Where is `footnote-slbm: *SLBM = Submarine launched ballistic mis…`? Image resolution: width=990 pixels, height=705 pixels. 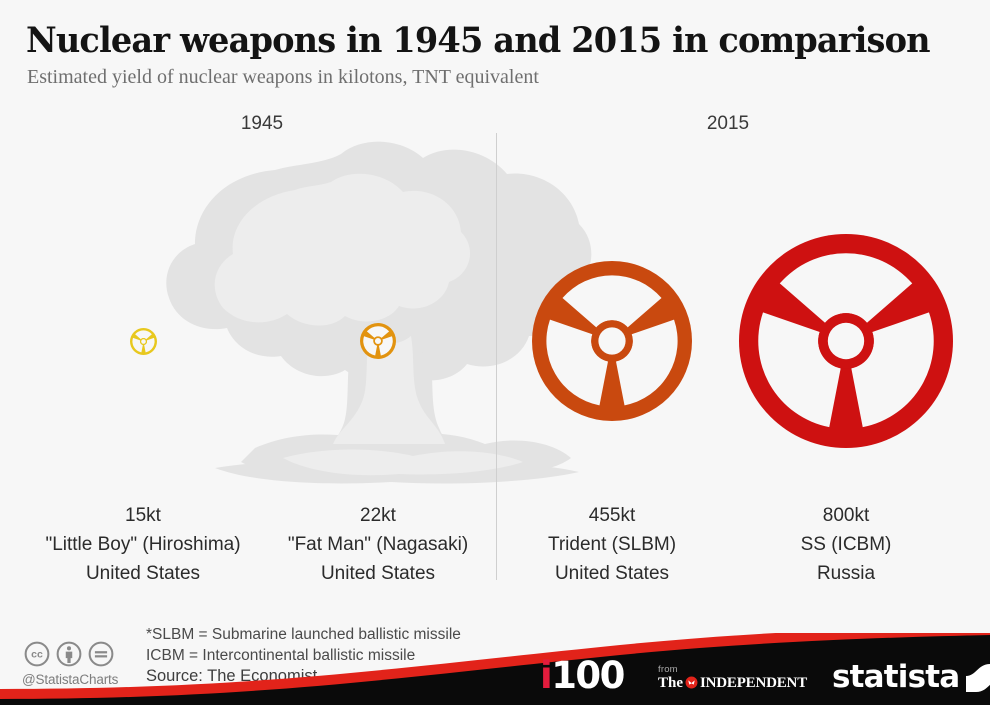 footnote-slbm: *SLBM = Submarine launched ballistic mis… is located at coordinates (303, 634).